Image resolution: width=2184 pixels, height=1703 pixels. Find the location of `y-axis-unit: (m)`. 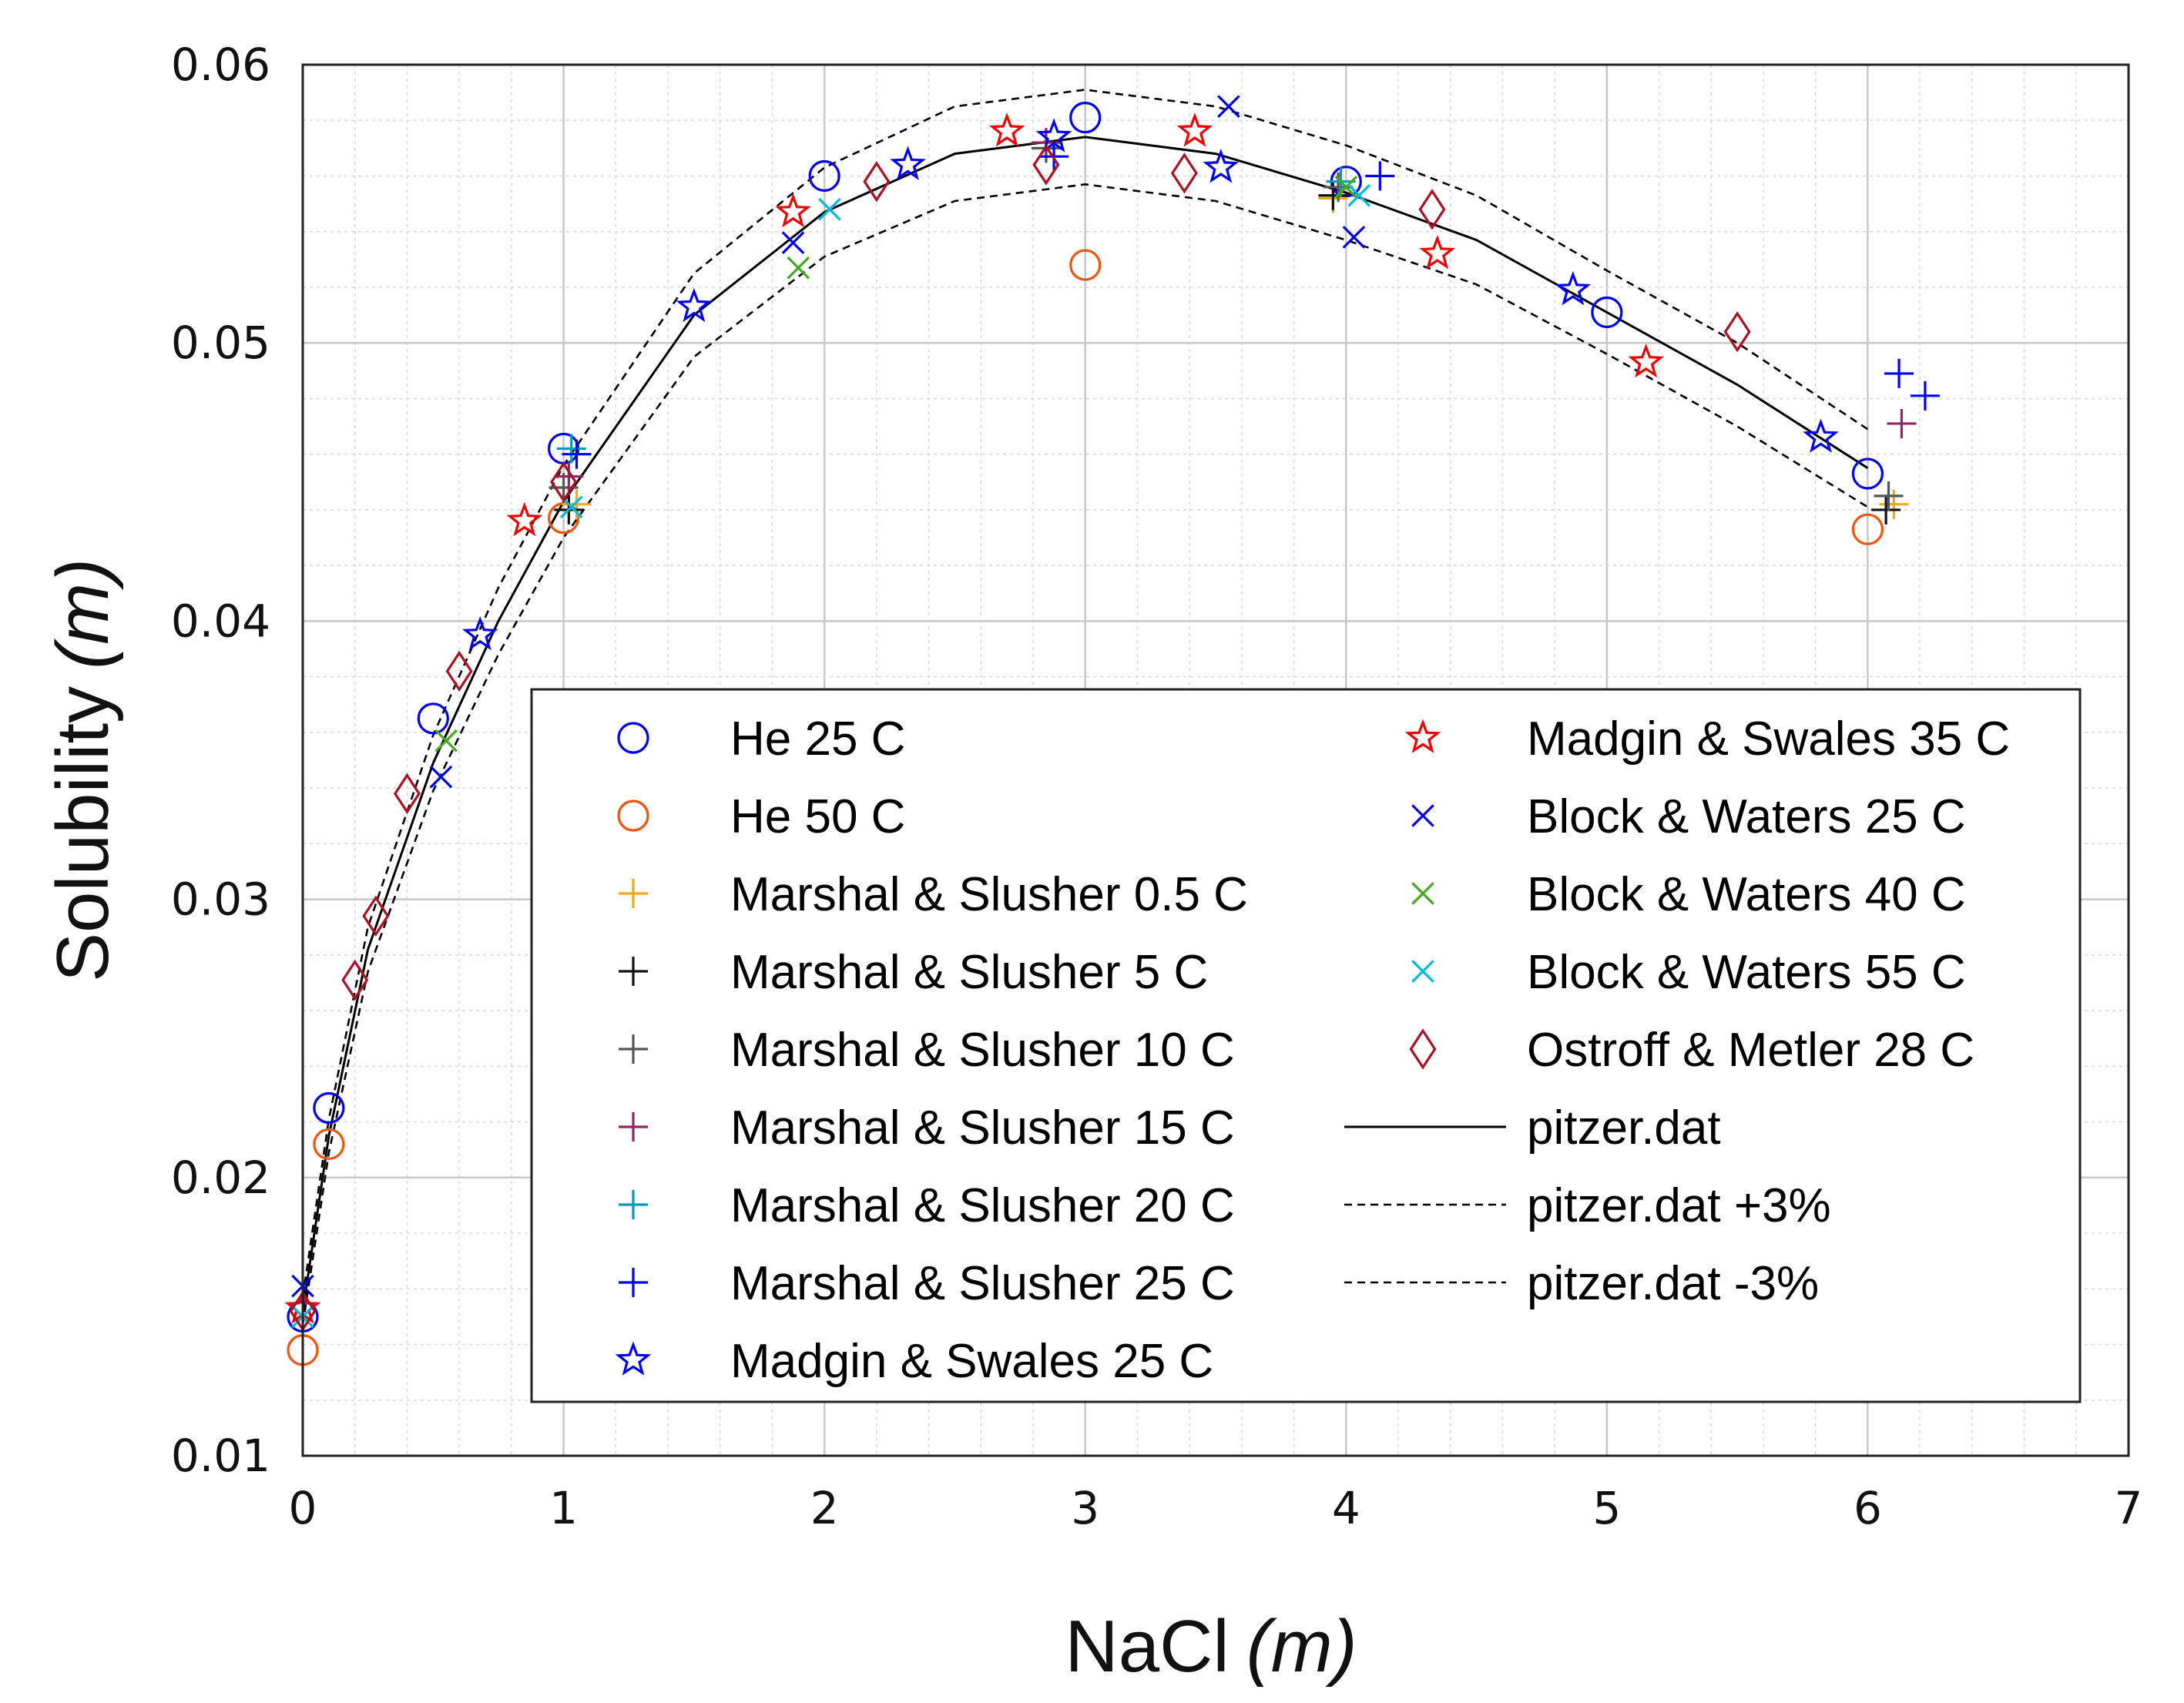

y-axis-unit: (m) is located at coordinates (83, 613).